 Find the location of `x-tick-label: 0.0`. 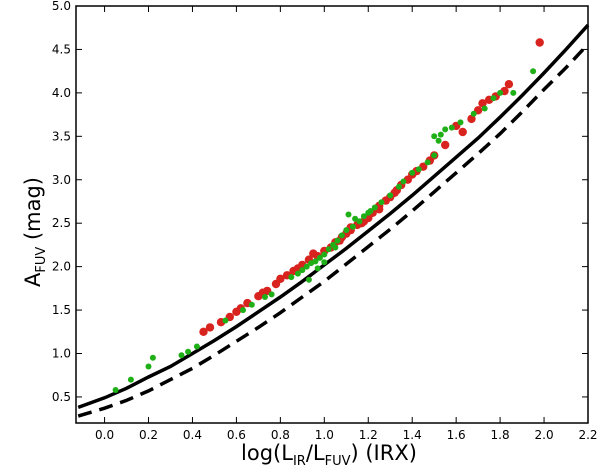

x-tick-label: 0.0 is located at coordinates (104, 435).